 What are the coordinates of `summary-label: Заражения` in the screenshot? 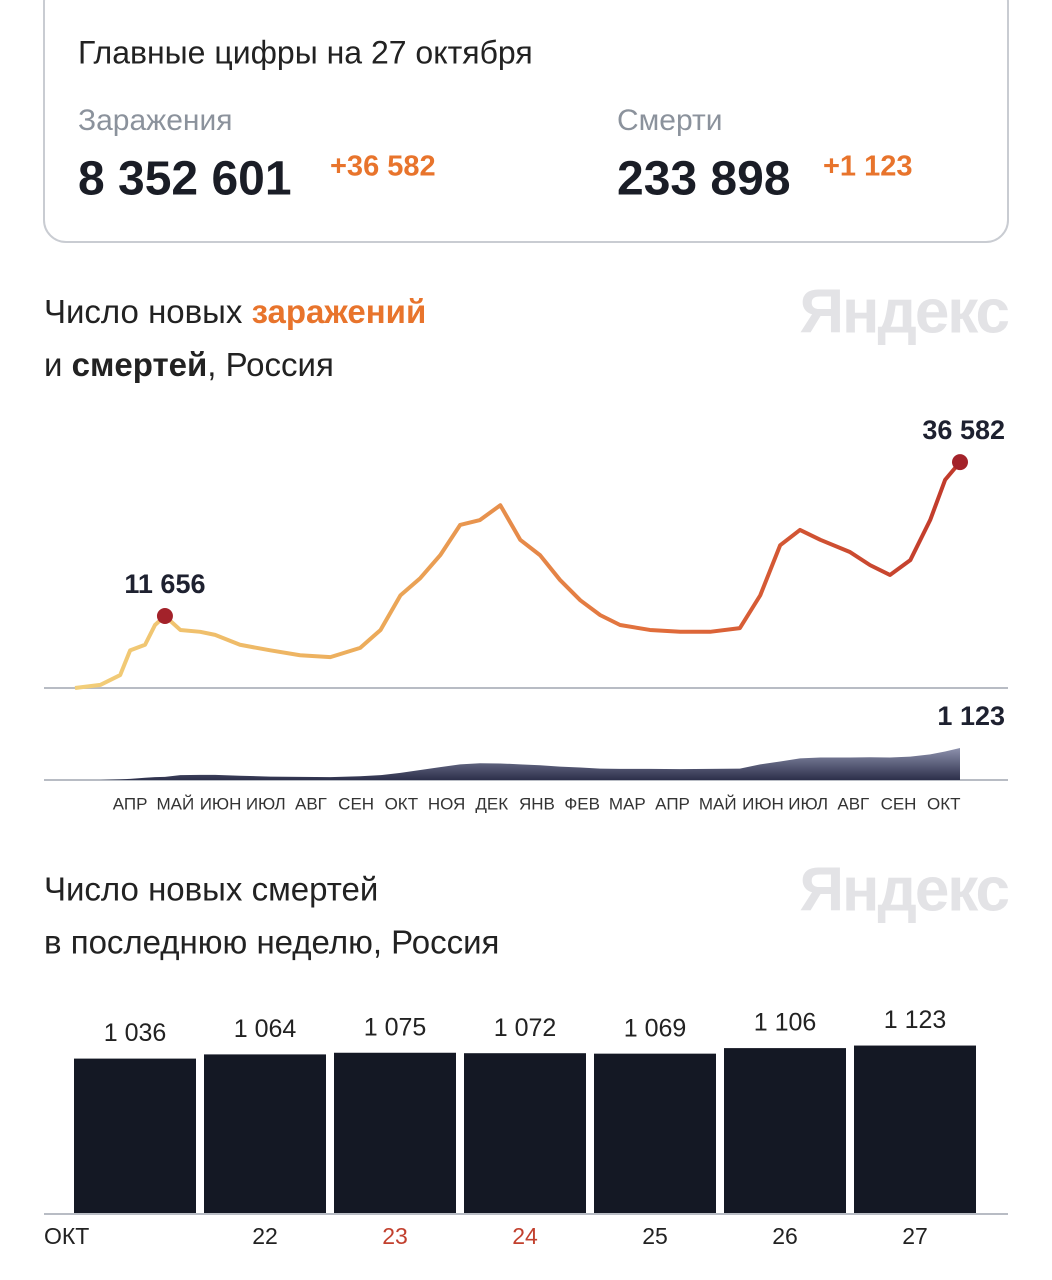 It's located at (155, 120).